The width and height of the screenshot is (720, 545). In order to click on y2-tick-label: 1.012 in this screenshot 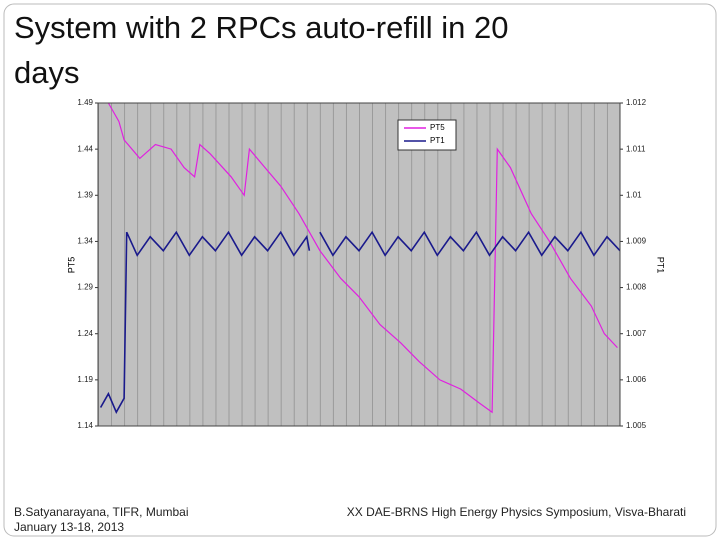, I will do `click(636, 102)`.